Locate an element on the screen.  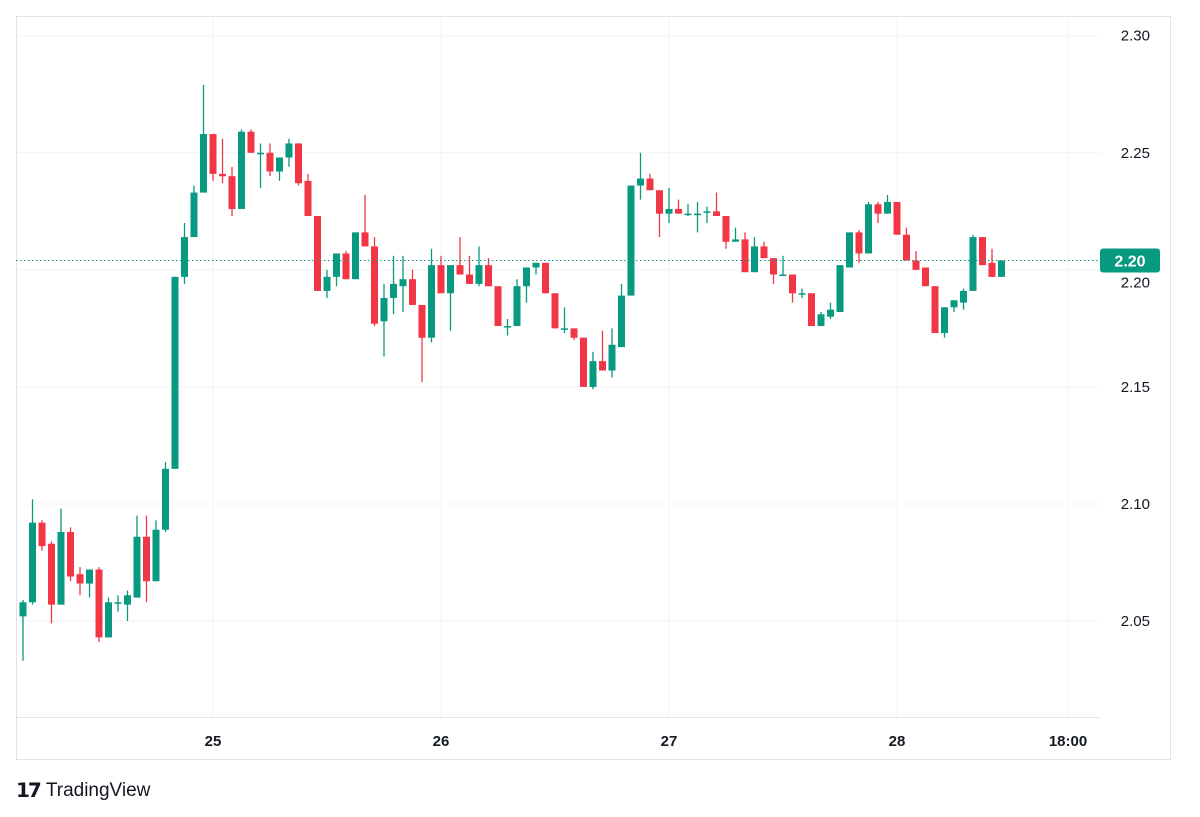
x-tick-label: 18:00 is located at coordinates (1068, 741).